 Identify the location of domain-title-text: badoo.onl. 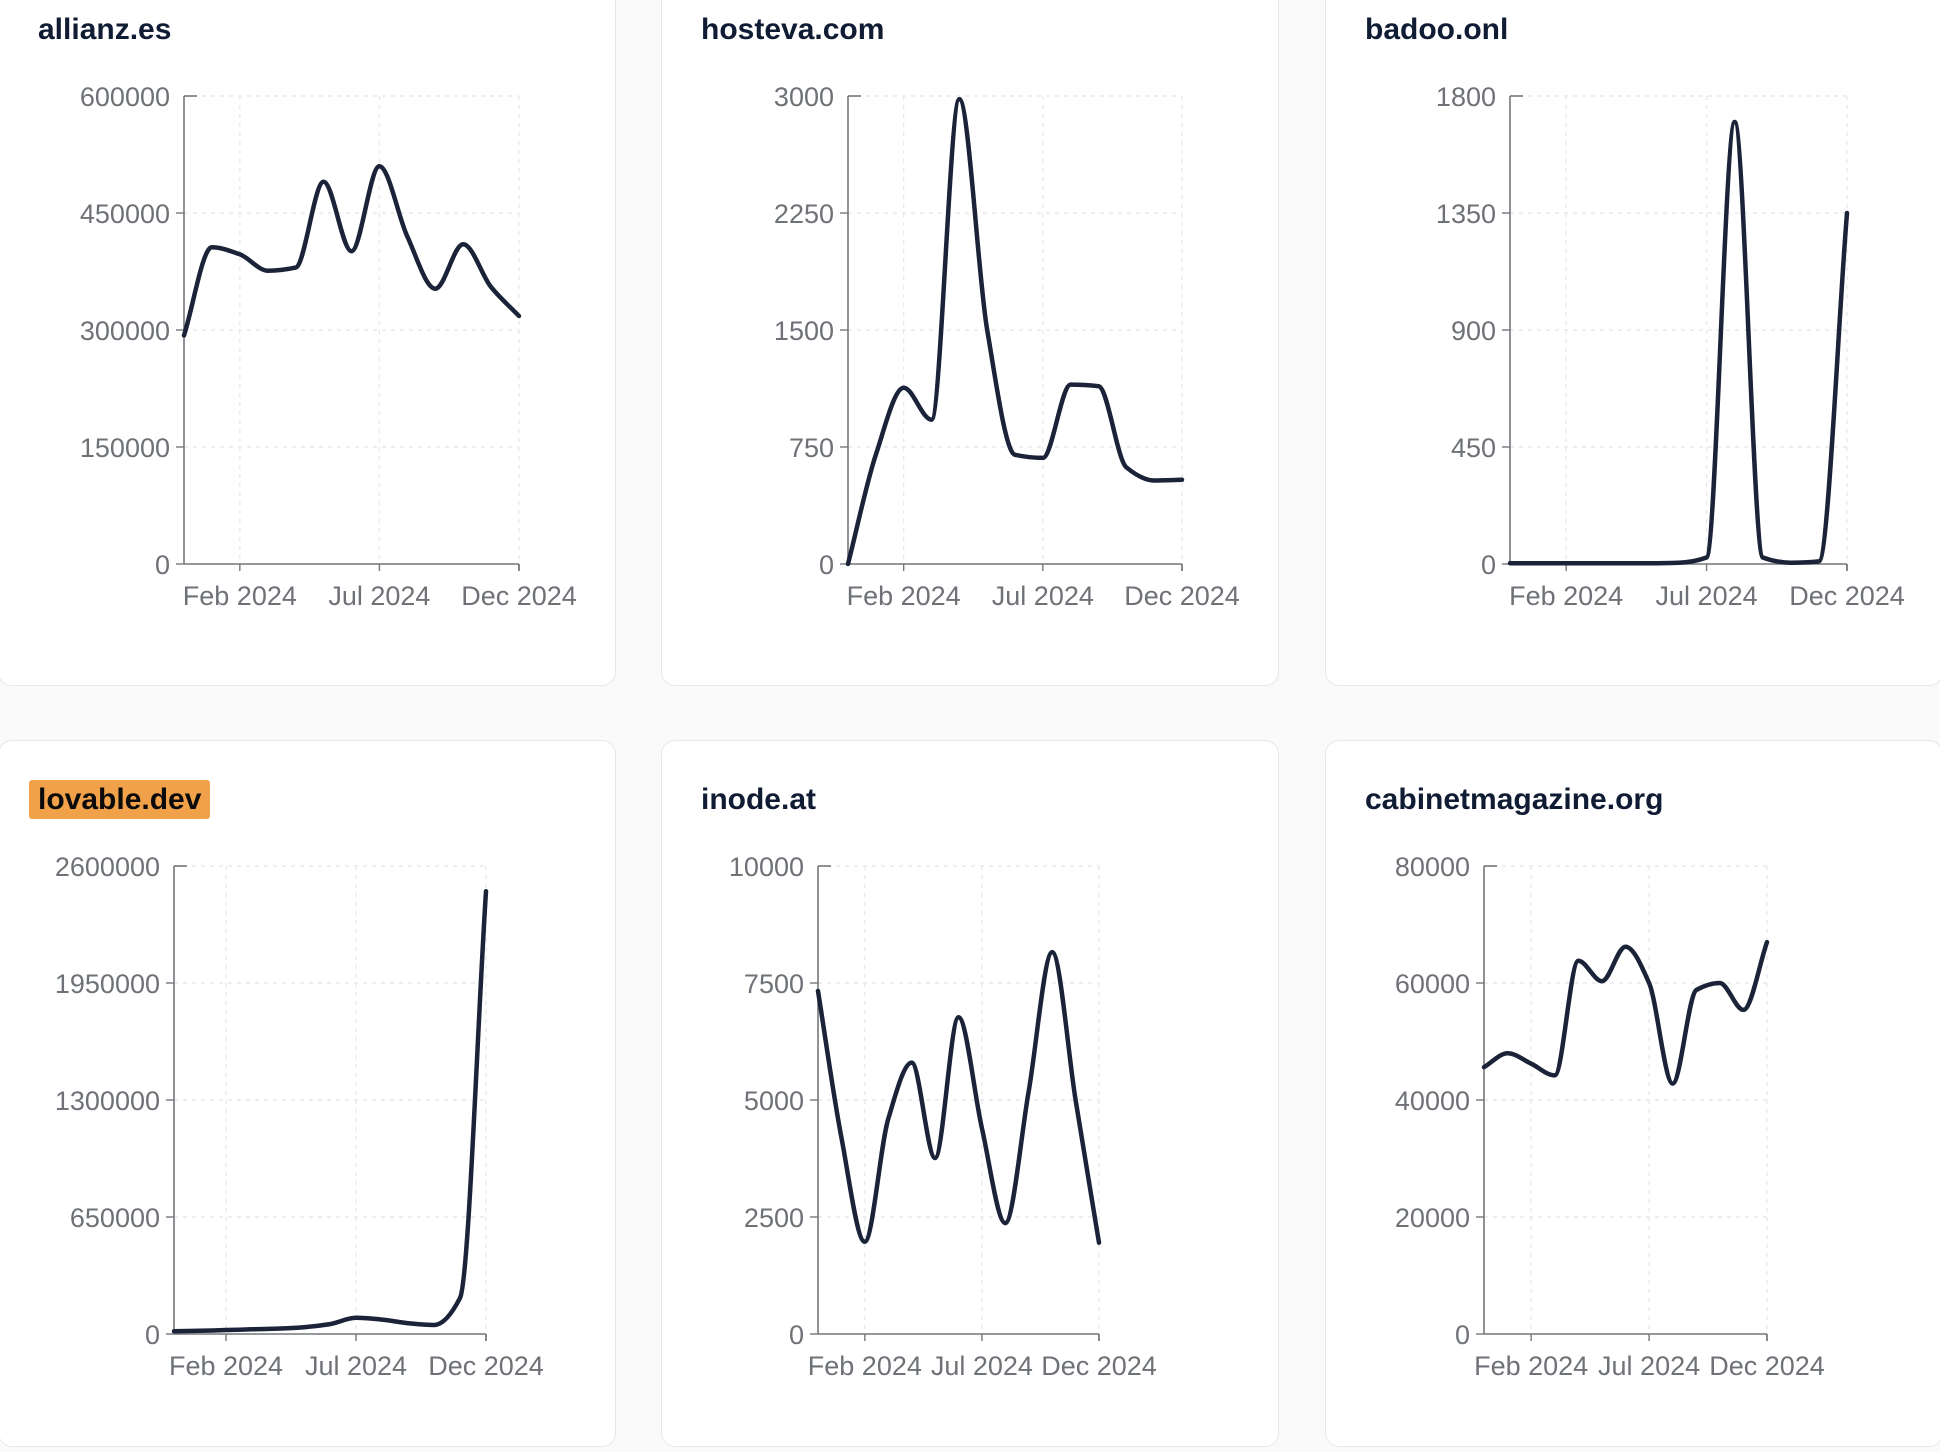
(1437, 29).